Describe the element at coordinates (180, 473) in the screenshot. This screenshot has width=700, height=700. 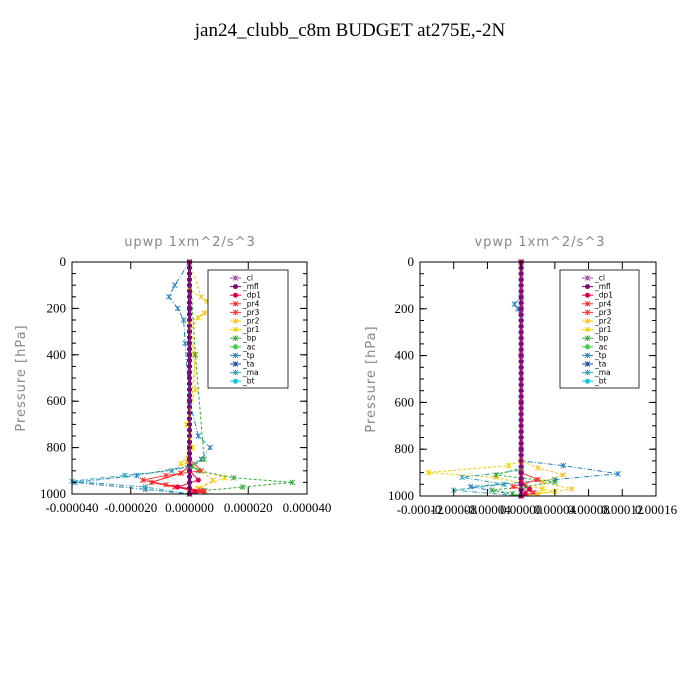
I see `data-point-pr4` at that location.